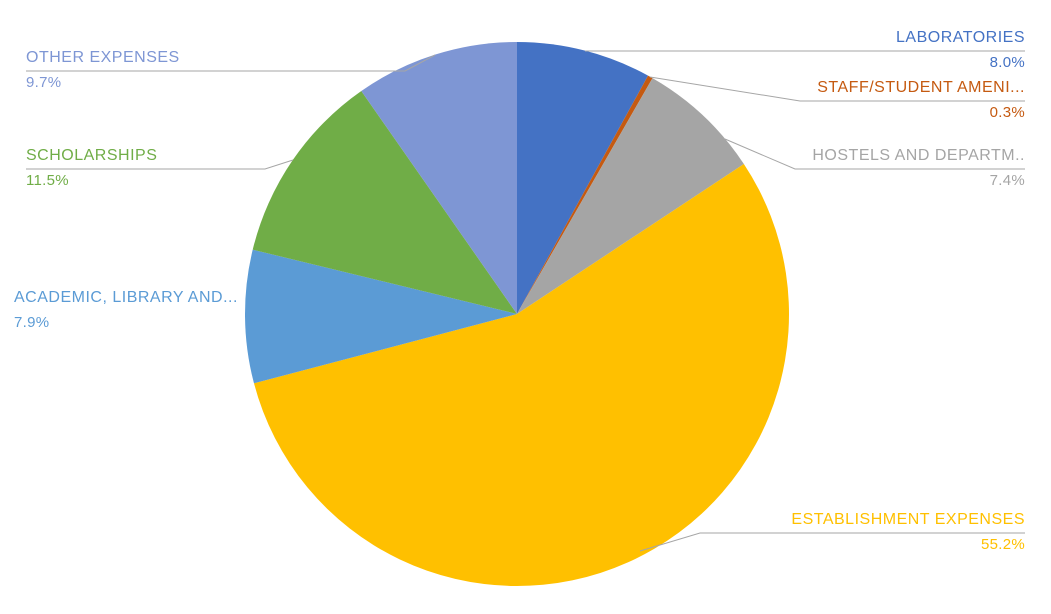 This screenshot has height=614, width=1051. Describe the element at coordinates (47, 180) in the screenshot. I see `slice-percent: 11.5%` at that location.